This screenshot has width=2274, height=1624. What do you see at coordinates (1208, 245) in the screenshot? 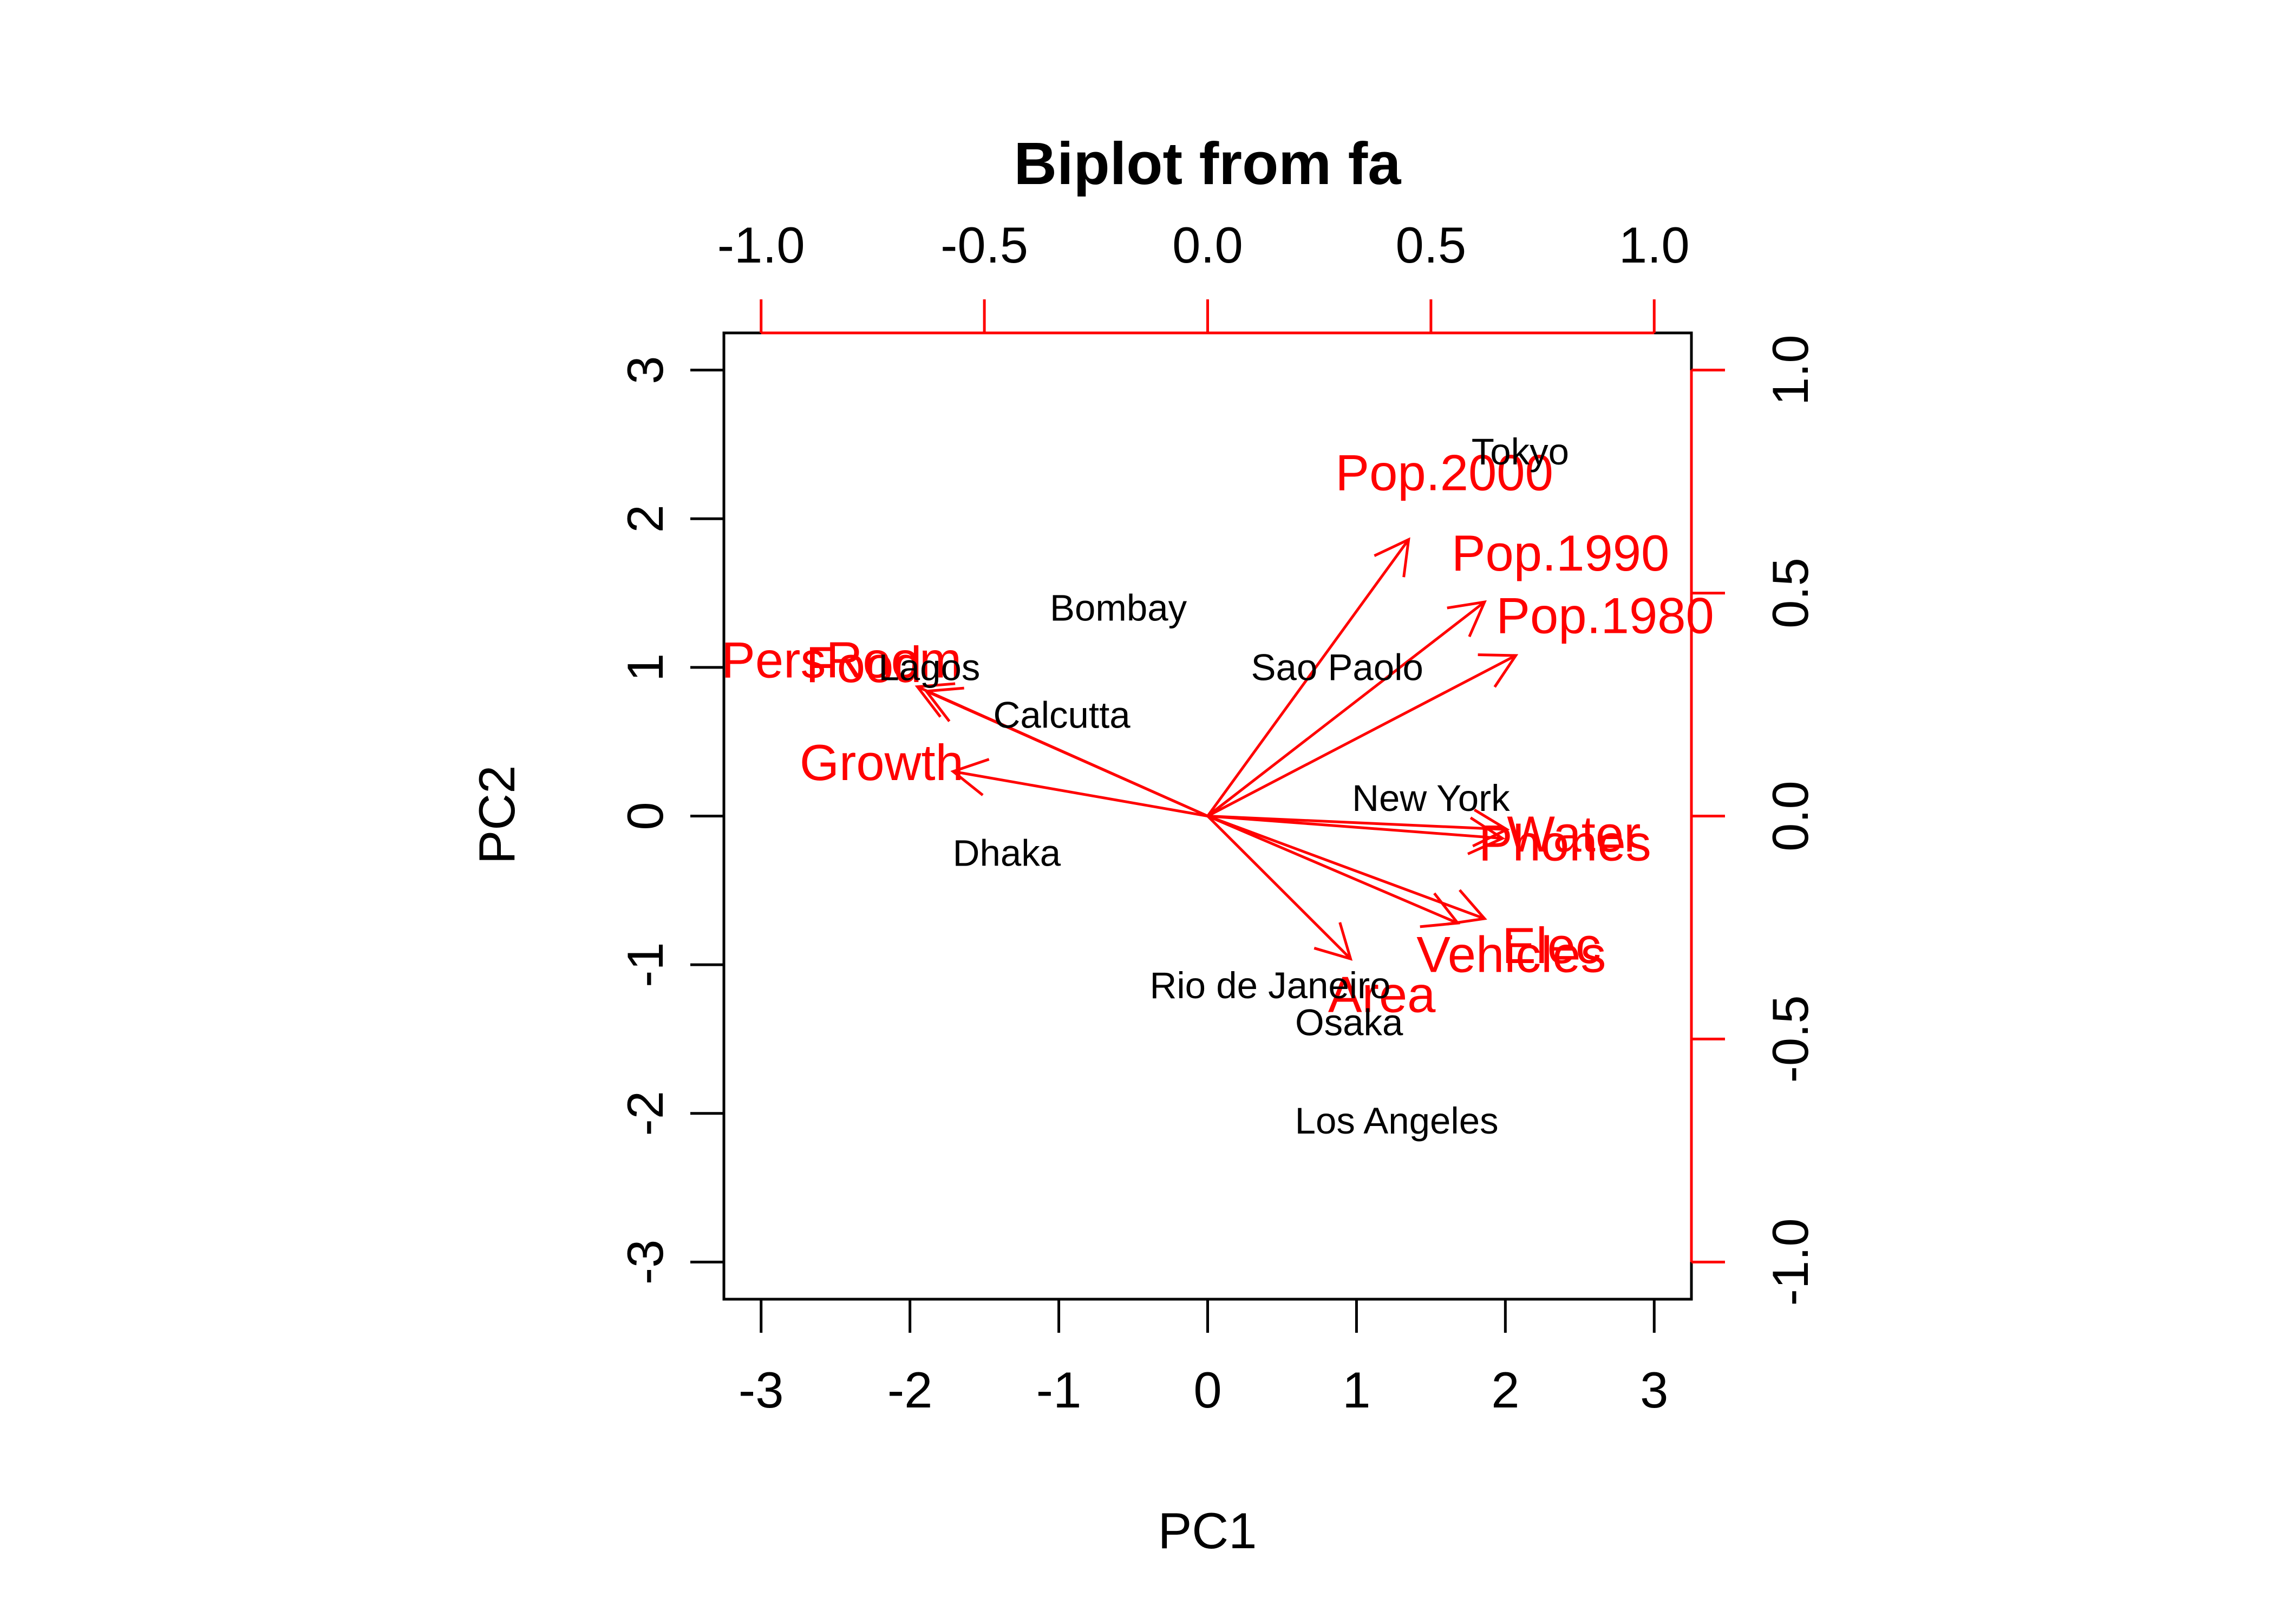
I see `top-tick-label: 0.0` at bounding box center [1208, 245].